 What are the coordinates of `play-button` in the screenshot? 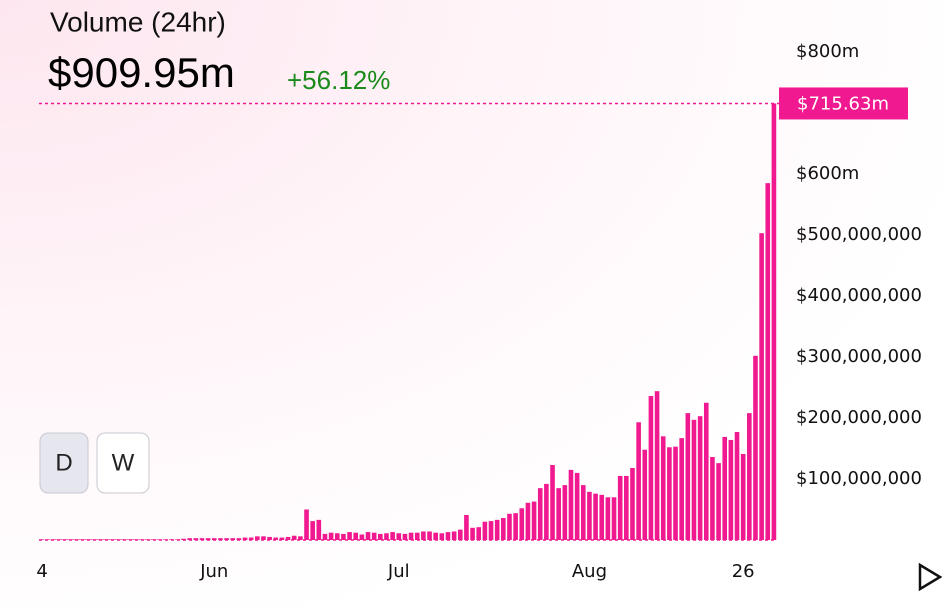 It's located at (930, 577).